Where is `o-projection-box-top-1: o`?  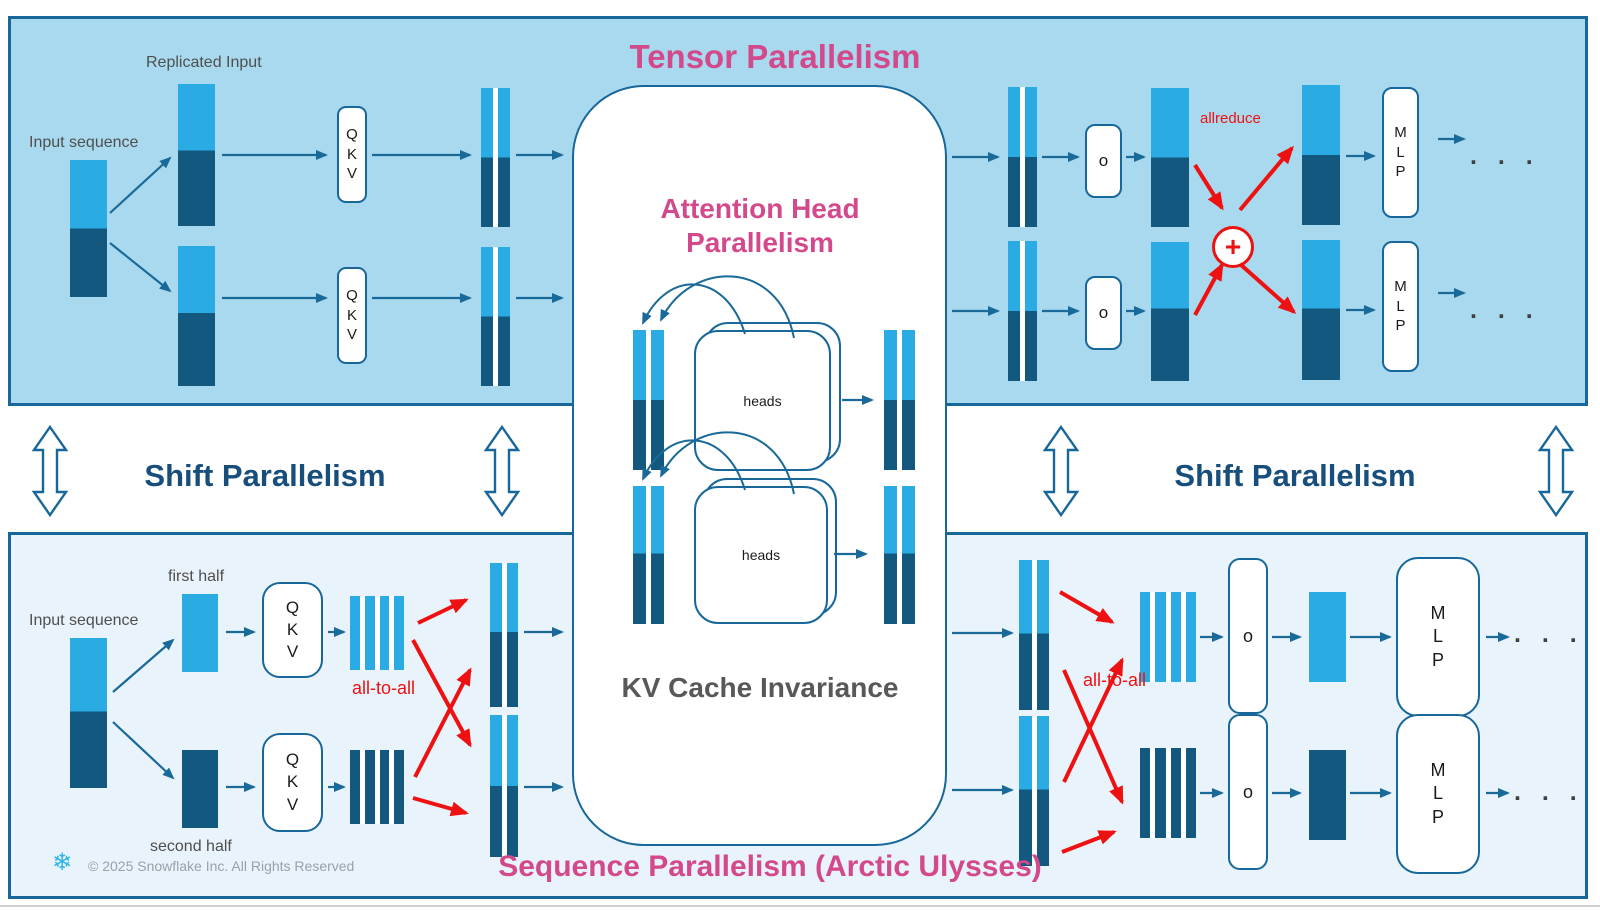 o-projection-box-top-1: o is located at coordinates (1103, 161).